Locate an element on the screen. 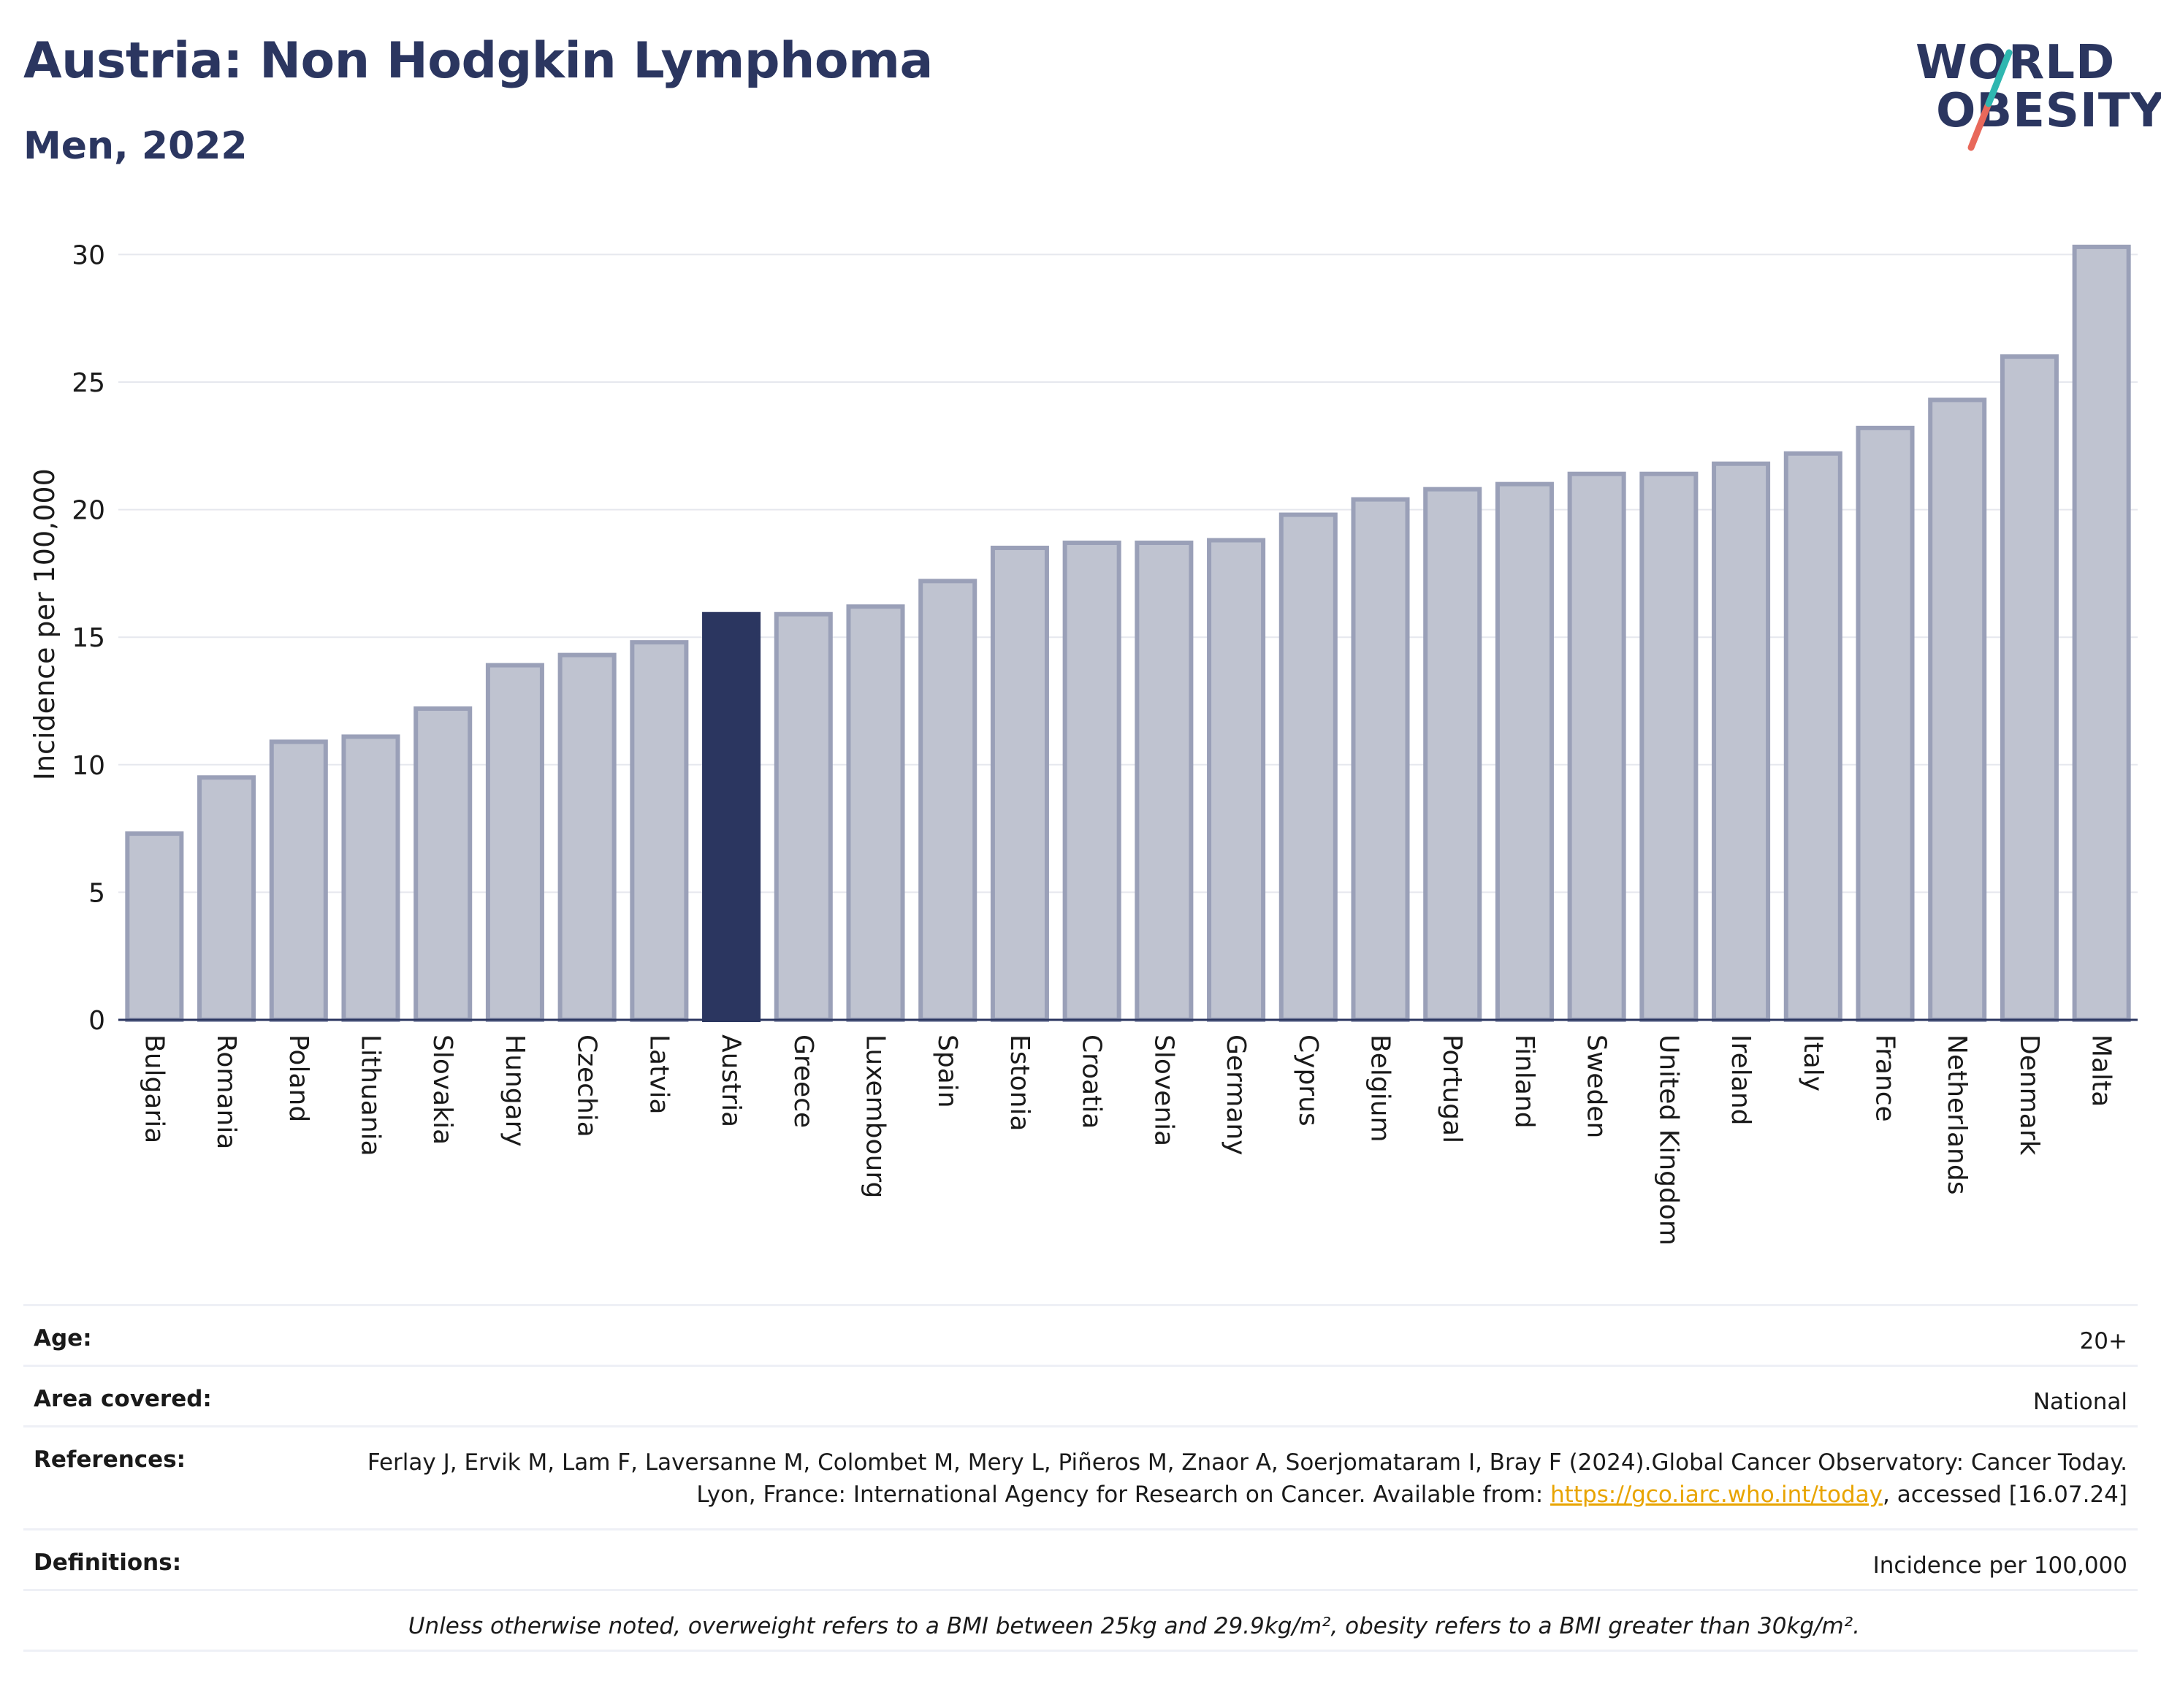  x-tick-label: Austria is located at coordinates (731, 1080).